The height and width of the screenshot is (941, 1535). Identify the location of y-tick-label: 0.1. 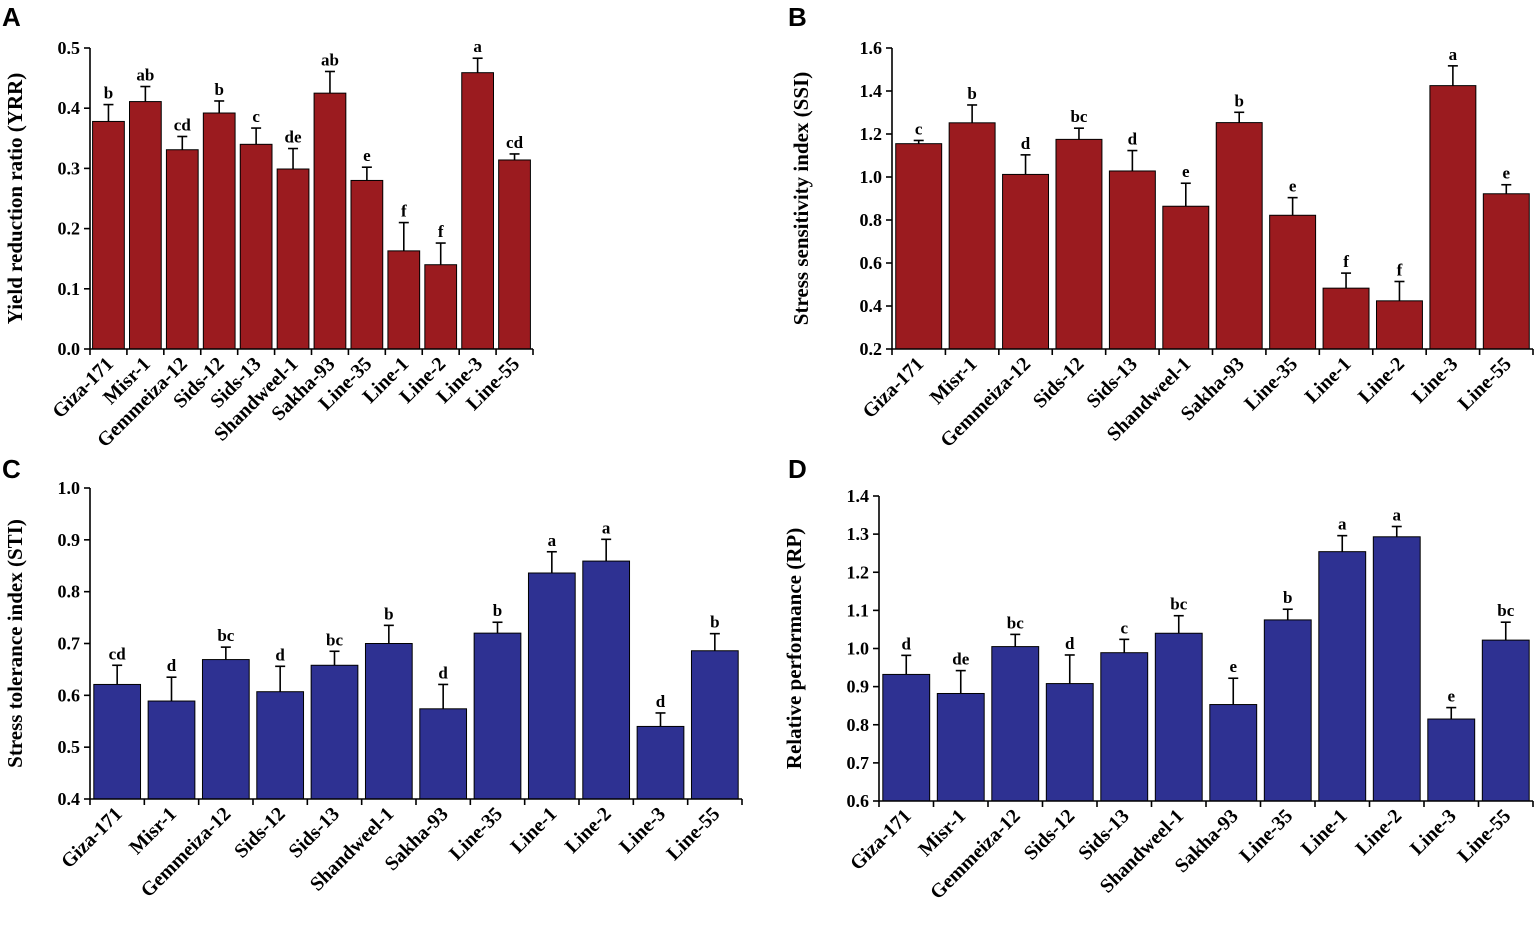
(69, 289).